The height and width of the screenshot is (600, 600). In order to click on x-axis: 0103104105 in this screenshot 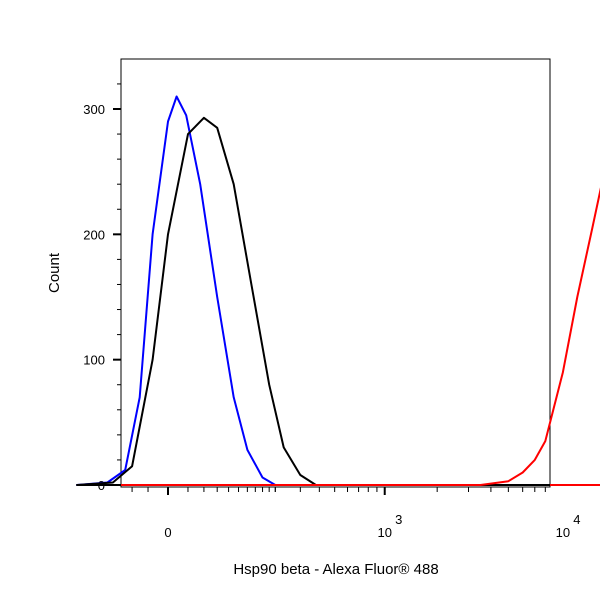, I will do `click(356, 513)`.